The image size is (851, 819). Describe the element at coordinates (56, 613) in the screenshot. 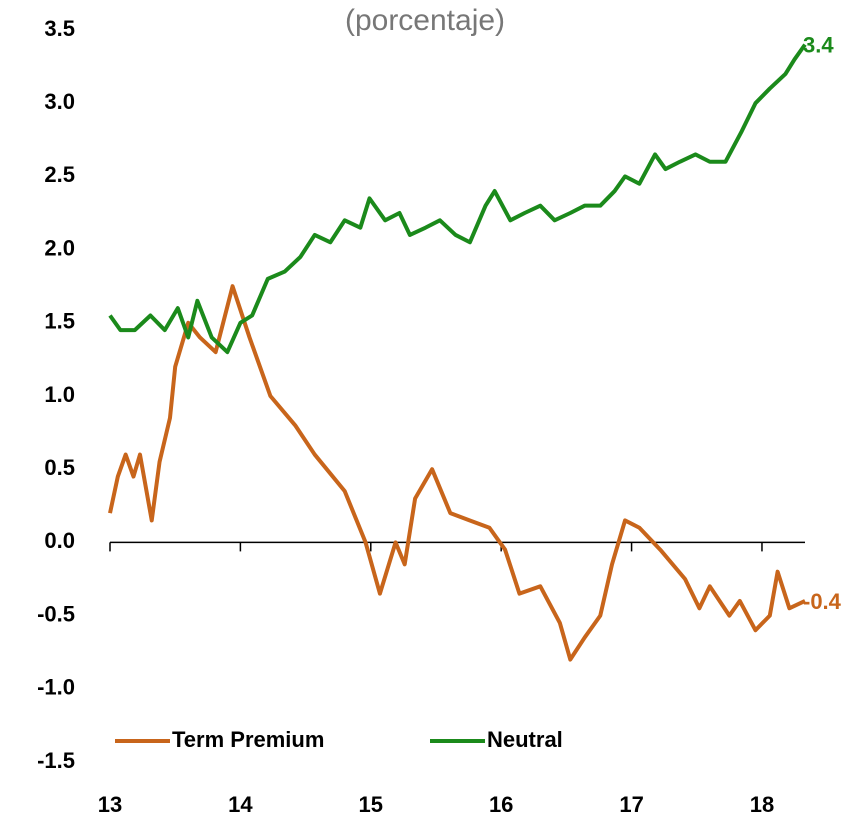

I see `y-tick-label: -0.5` at that location.